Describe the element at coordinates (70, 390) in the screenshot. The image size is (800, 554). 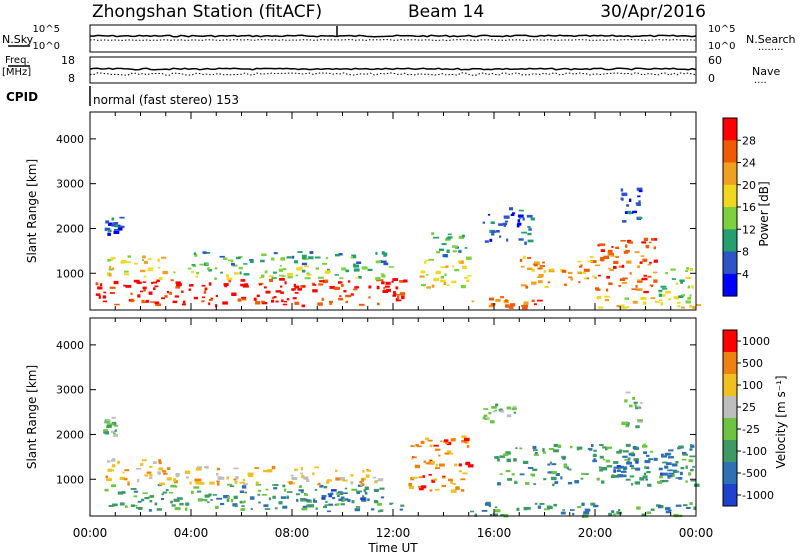
I see `y-tick-label: 3000` at that location.